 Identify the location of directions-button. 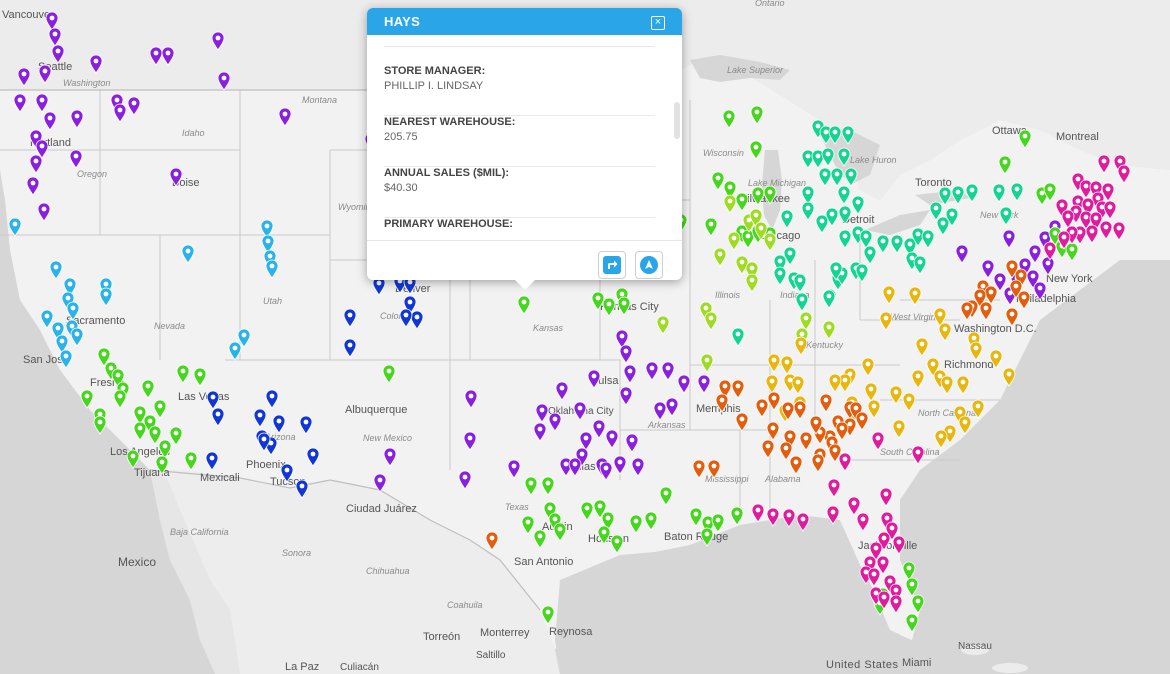
(612, 265).